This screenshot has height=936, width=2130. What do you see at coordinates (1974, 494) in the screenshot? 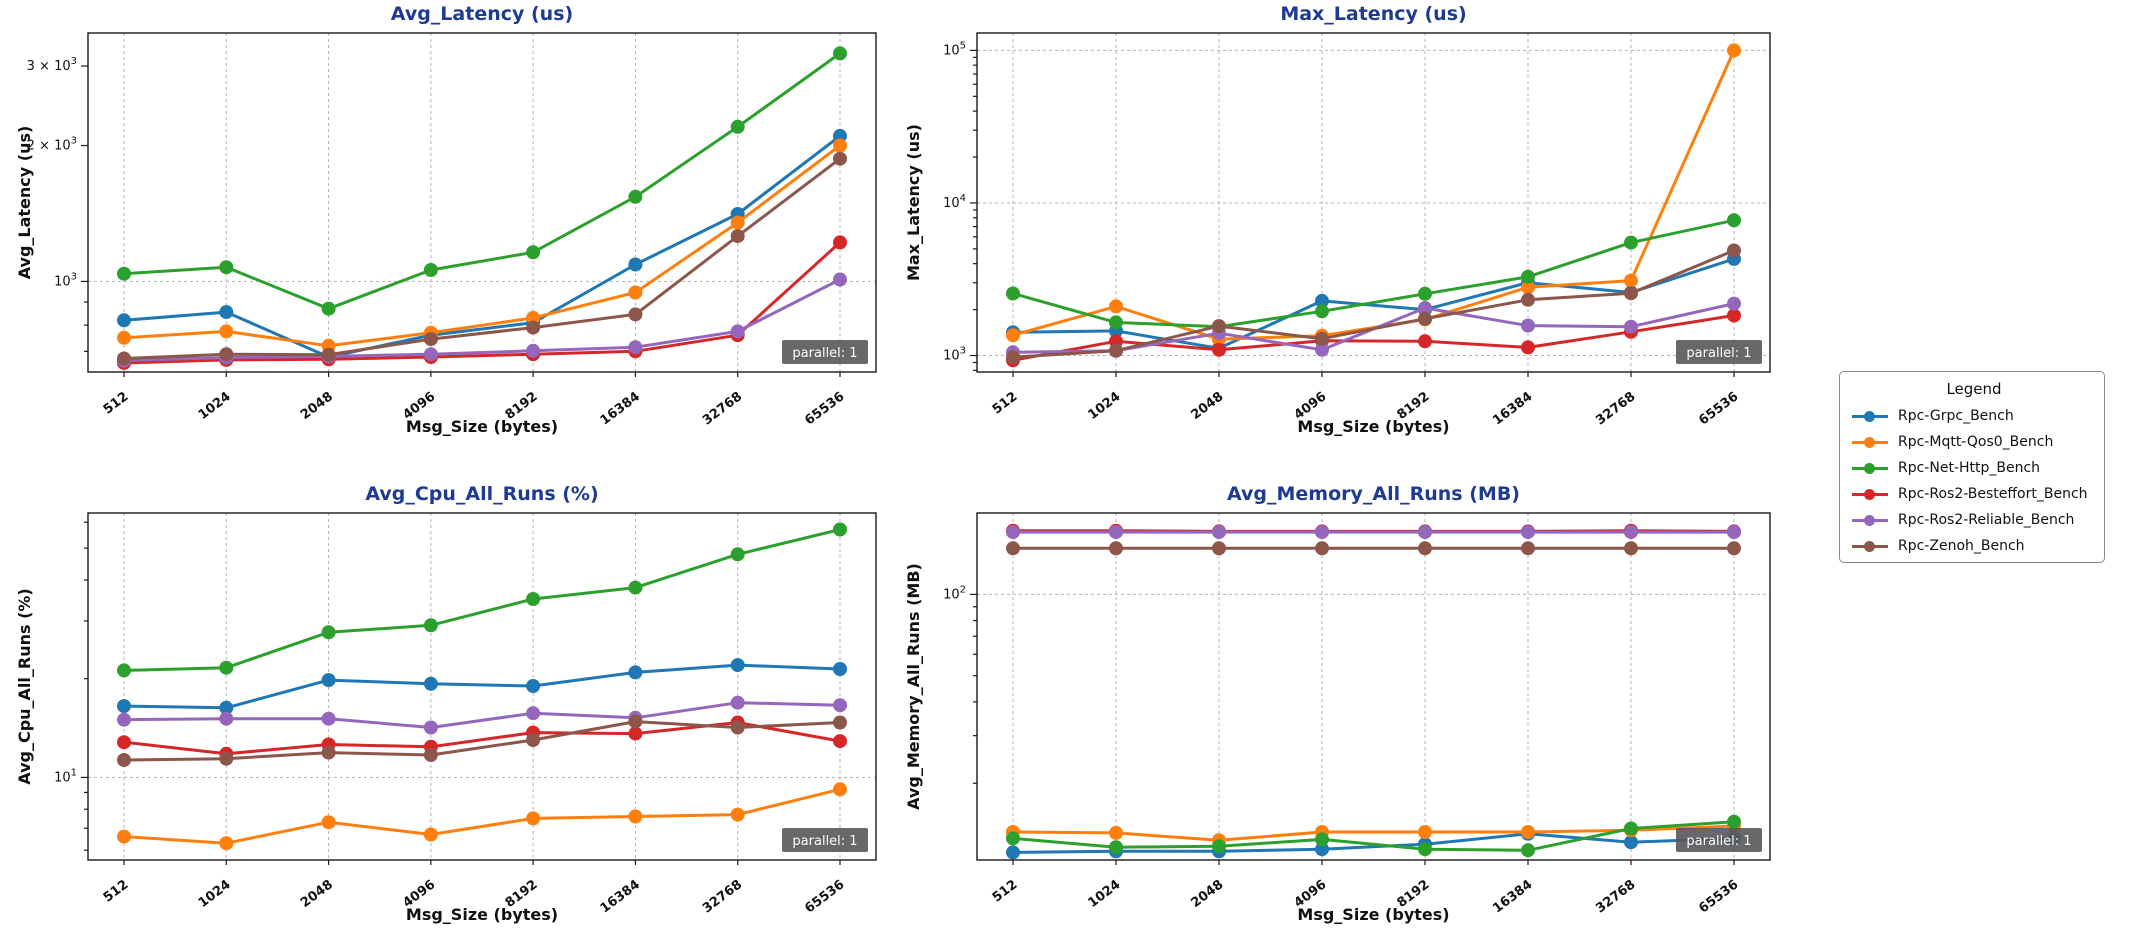
I see `legend-item-ros2-besteffort: Rpc-Ros2-Besteffort_Bench` at bounding box center [1974, 494].